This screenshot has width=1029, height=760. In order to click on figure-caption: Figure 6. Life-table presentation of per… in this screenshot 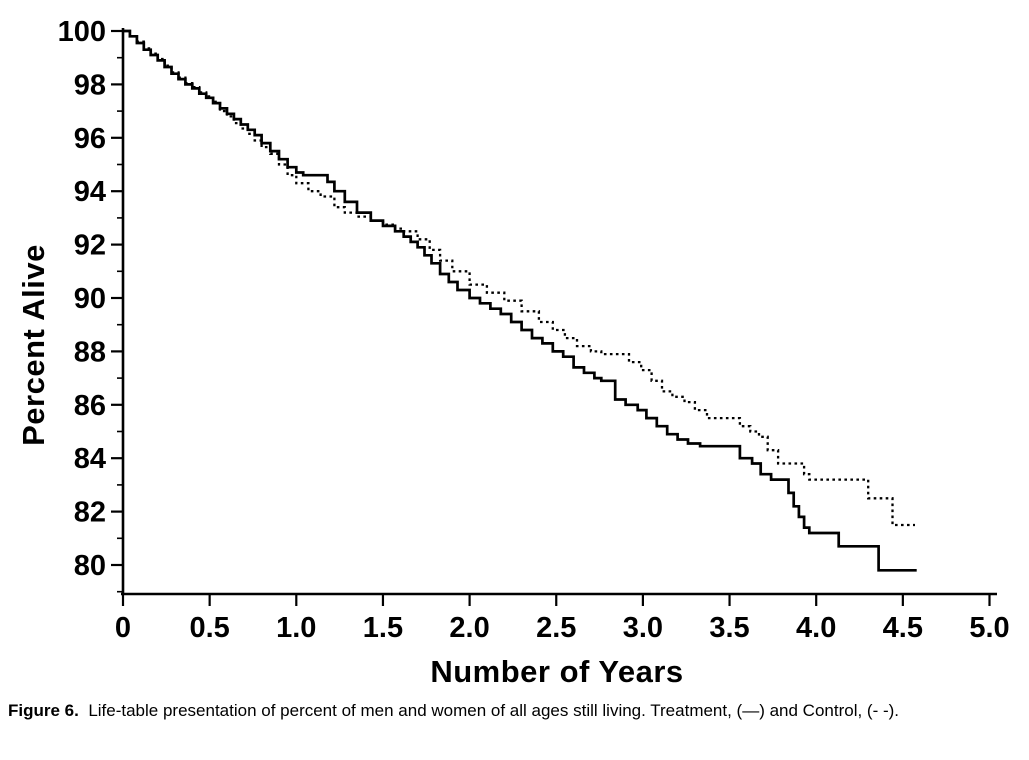, I will do `click(510, 711)`.